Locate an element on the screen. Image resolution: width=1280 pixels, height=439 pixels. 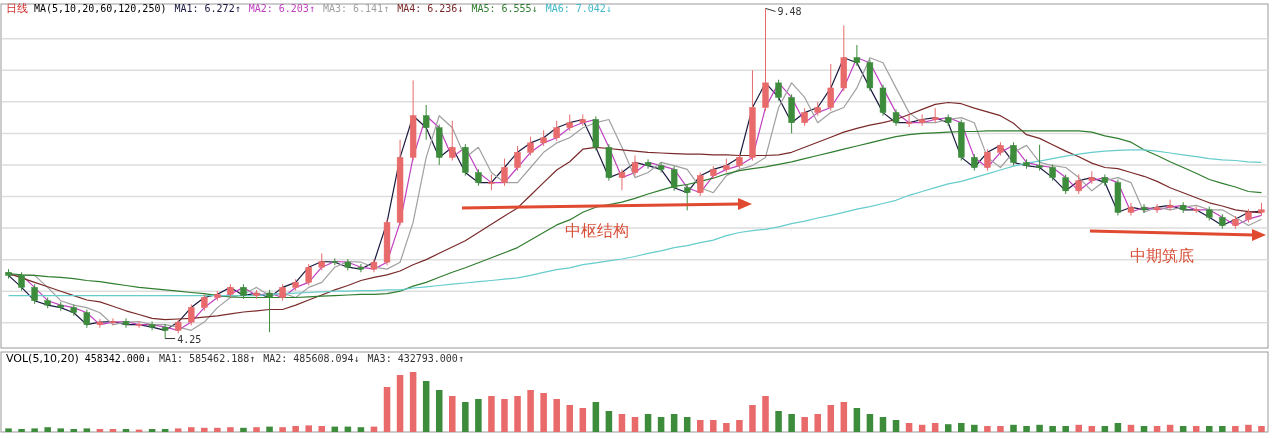
text: MA6: 7.042↓ is located at coordinates (578, 8).